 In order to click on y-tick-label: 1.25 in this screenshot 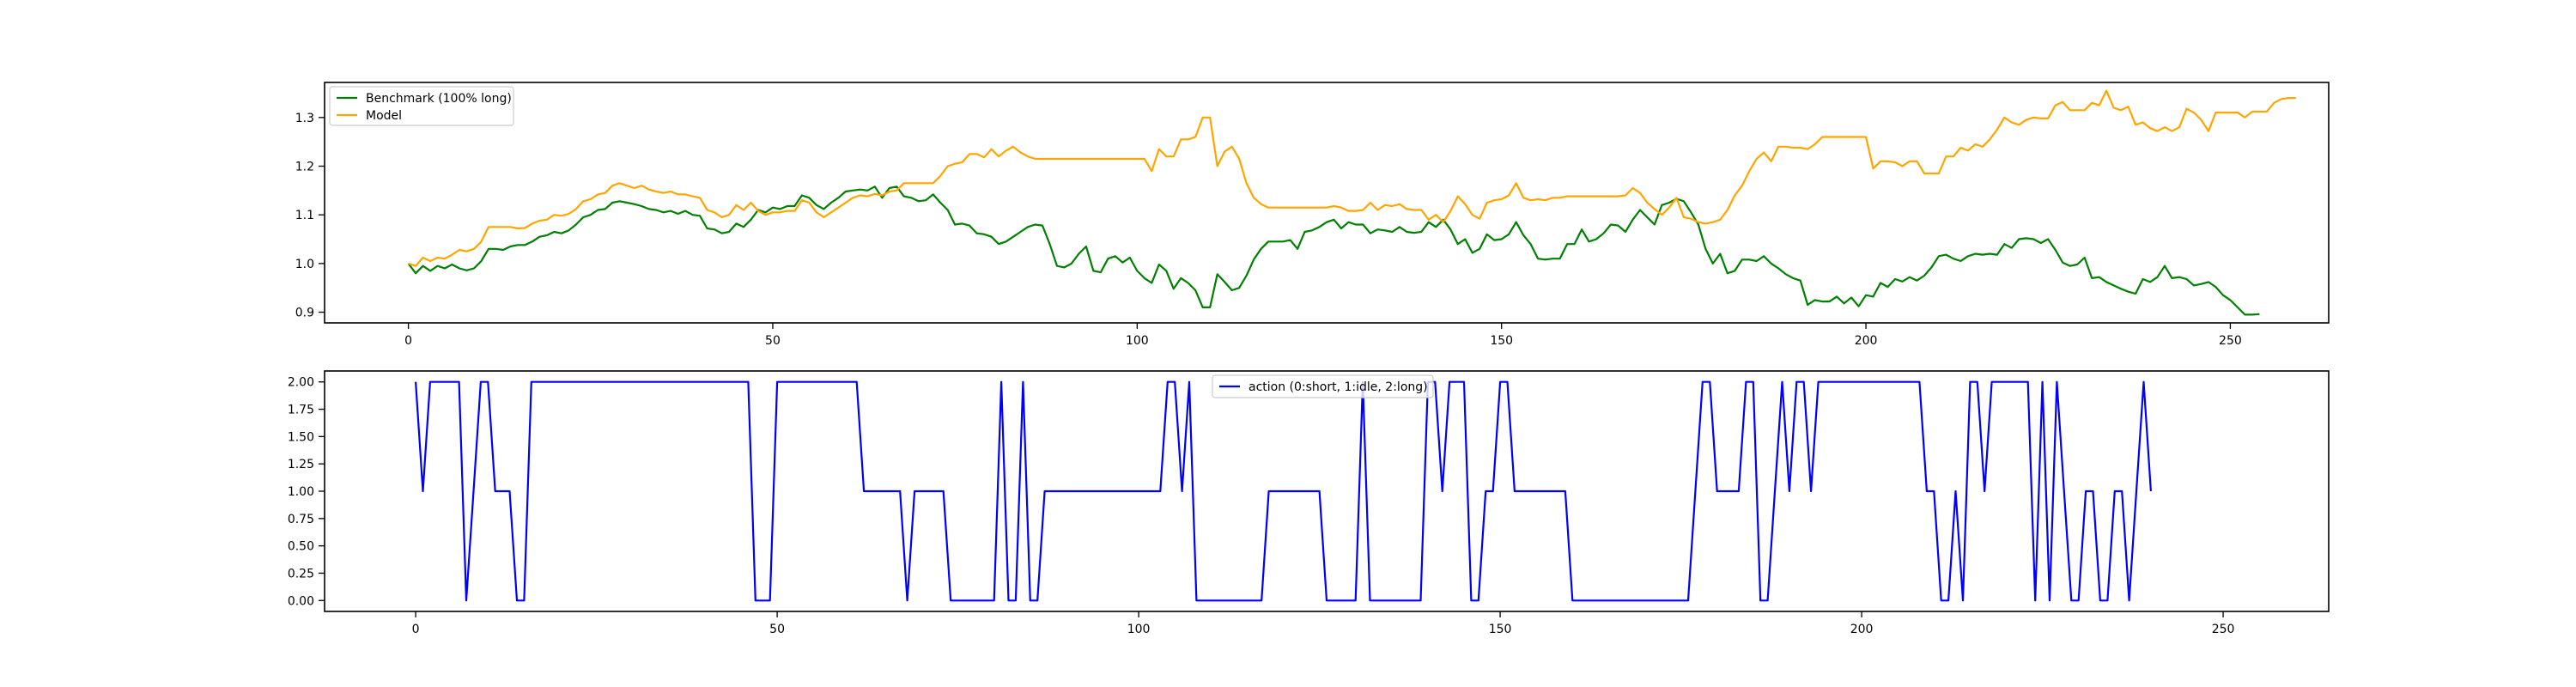, I will do `click(301, 464)`.